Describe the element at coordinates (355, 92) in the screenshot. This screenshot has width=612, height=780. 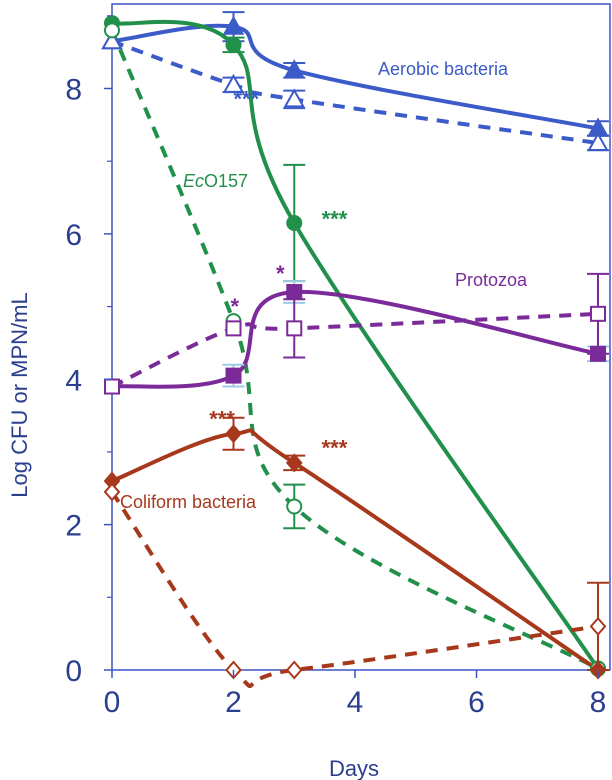
I see `series-line-aerobic_dashed` at that location.